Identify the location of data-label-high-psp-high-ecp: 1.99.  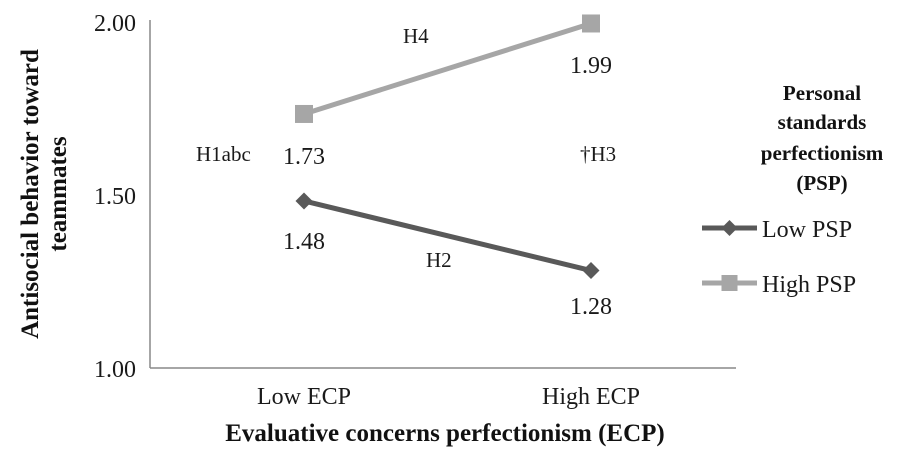
(591, 66).